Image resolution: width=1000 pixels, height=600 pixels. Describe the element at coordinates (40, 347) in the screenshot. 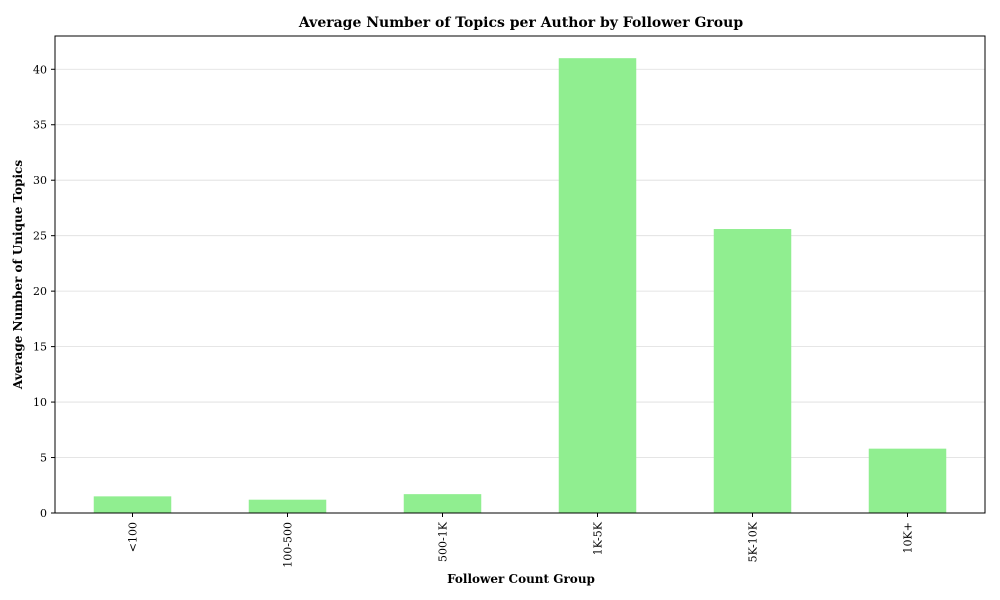

I see `y-tick-label: 15` at that location.